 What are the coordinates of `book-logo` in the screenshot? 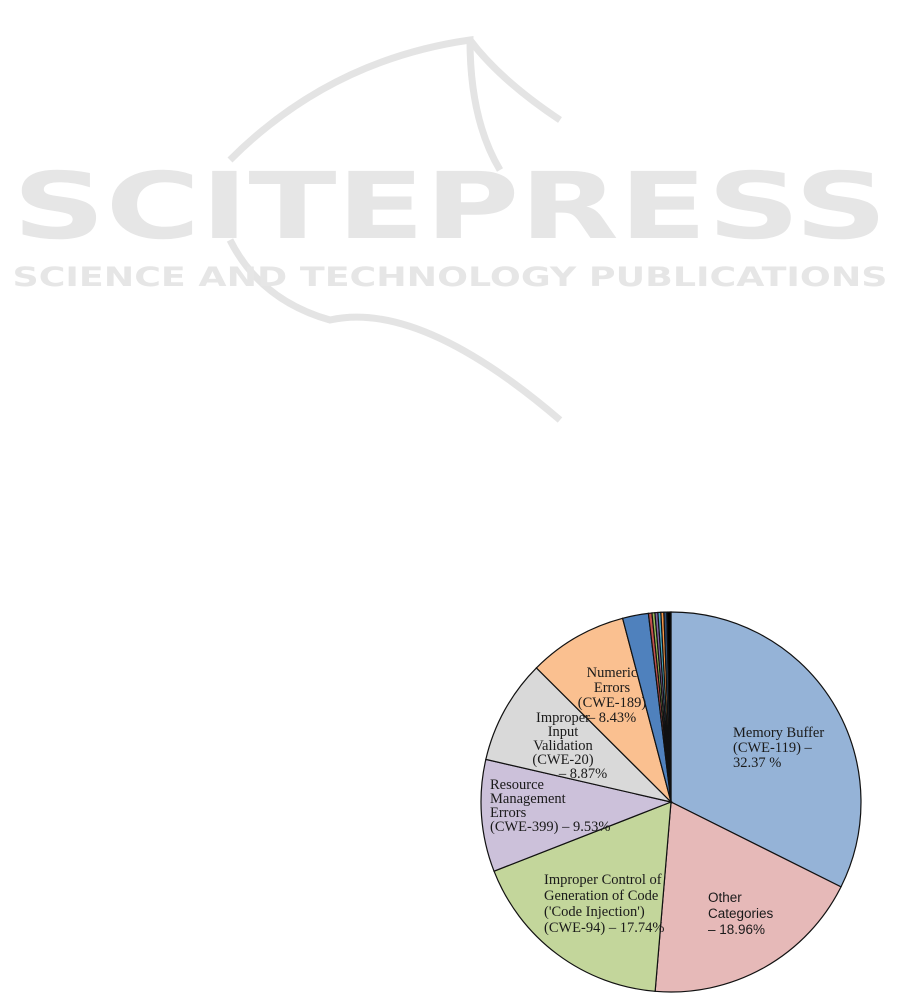 It's located at (394, 229).